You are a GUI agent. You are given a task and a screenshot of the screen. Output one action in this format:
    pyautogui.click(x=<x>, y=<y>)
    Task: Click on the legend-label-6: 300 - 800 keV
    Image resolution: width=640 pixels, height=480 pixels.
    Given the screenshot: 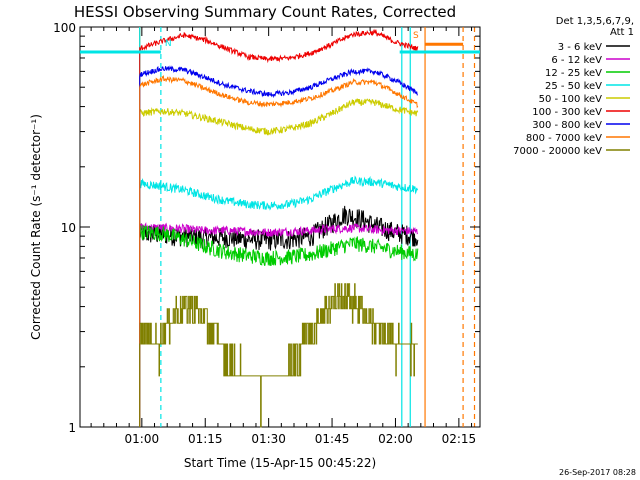 What is the action you would take?
    pyautogui.click(x=567, y=125)
    